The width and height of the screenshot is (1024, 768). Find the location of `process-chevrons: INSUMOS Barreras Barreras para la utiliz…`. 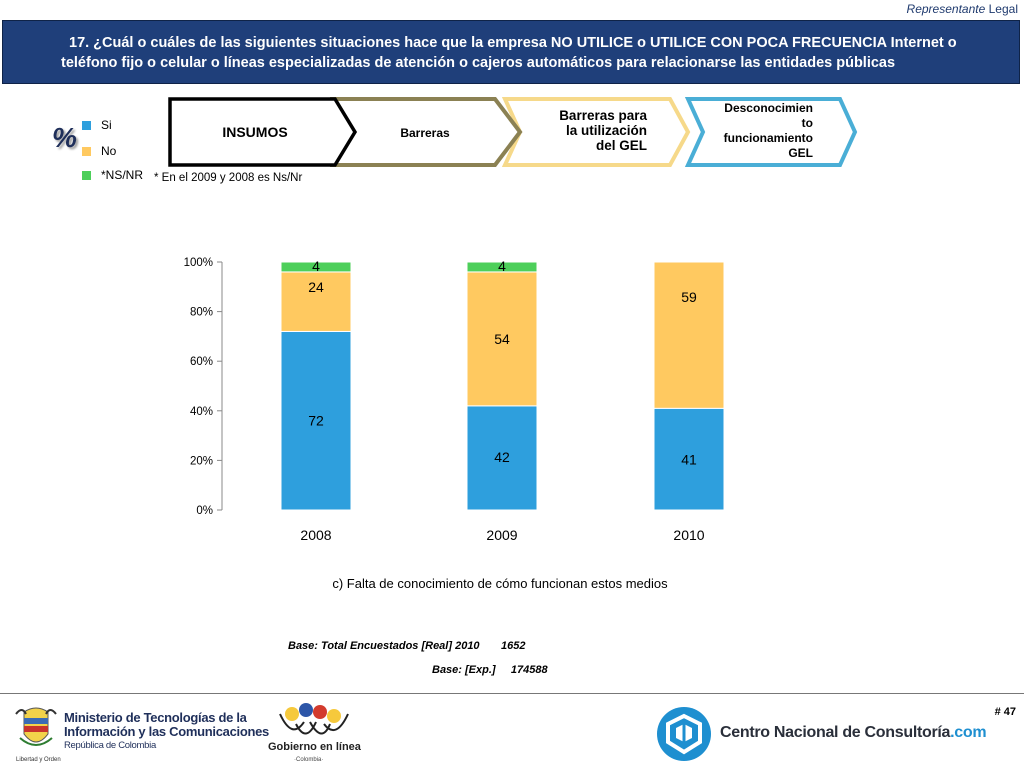

process-chevrons: INSUMOS Barreras Barreras para la utiliz… is located at coordinates (515, 136).